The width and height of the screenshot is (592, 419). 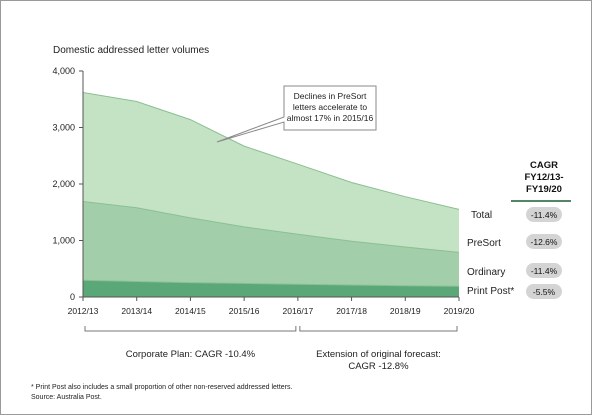 What do you see at coordinates (484, 243) in the screenshot?
I see `series-label-2: PreSort` at bounding box center [484, 243].